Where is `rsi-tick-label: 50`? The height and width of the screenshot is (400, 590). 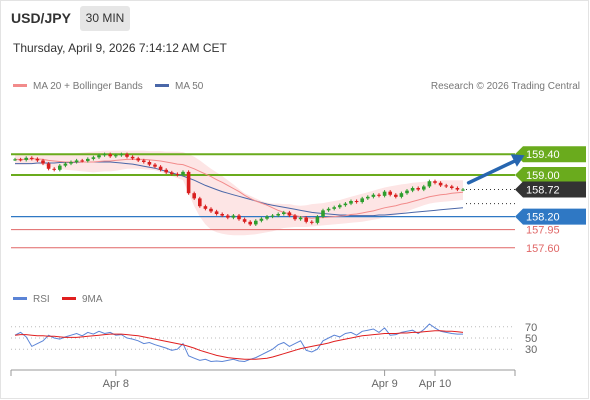
rsi-tick-label: 50 is located at coordinates (531, 339).